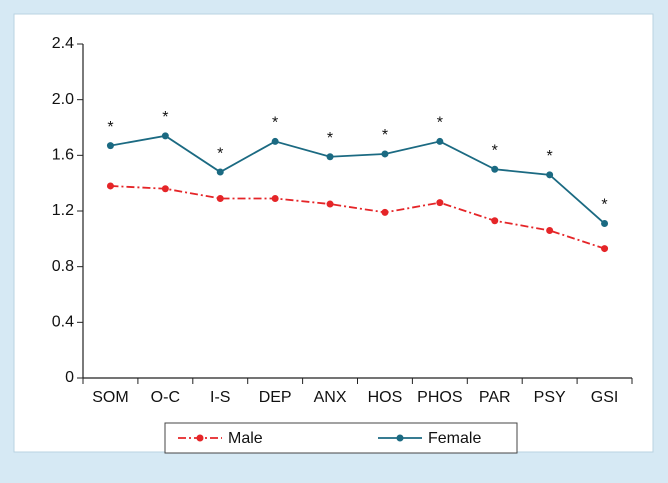 Image resolution: width=668 pixels, height=483 pixels. I want to click on legend-label: Male, so click(245, 438).